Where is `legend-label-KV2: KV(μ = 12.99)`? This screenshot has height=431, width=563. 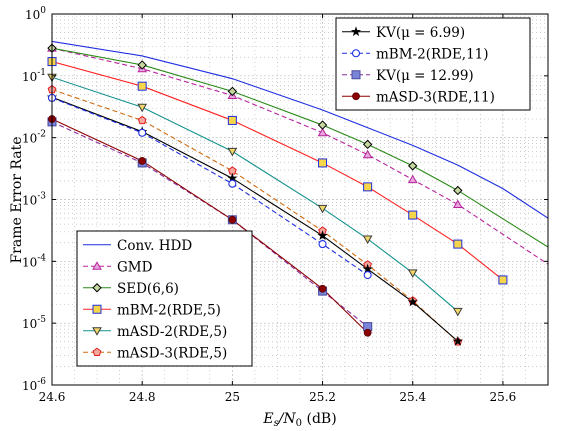 legend-label-KV2: KV(μ = 12.99) is located at coordinates (425, 76).